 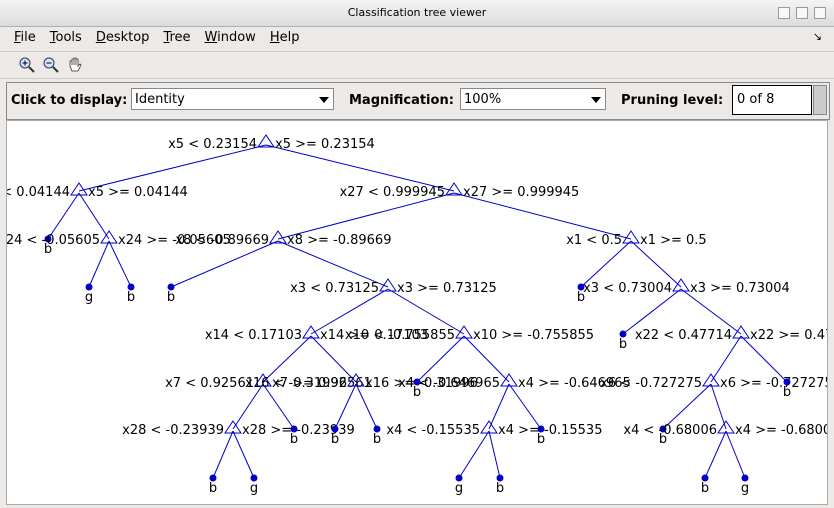 I want to click on split-left-label: x1 < 0.5, so click(x=594, y=240).